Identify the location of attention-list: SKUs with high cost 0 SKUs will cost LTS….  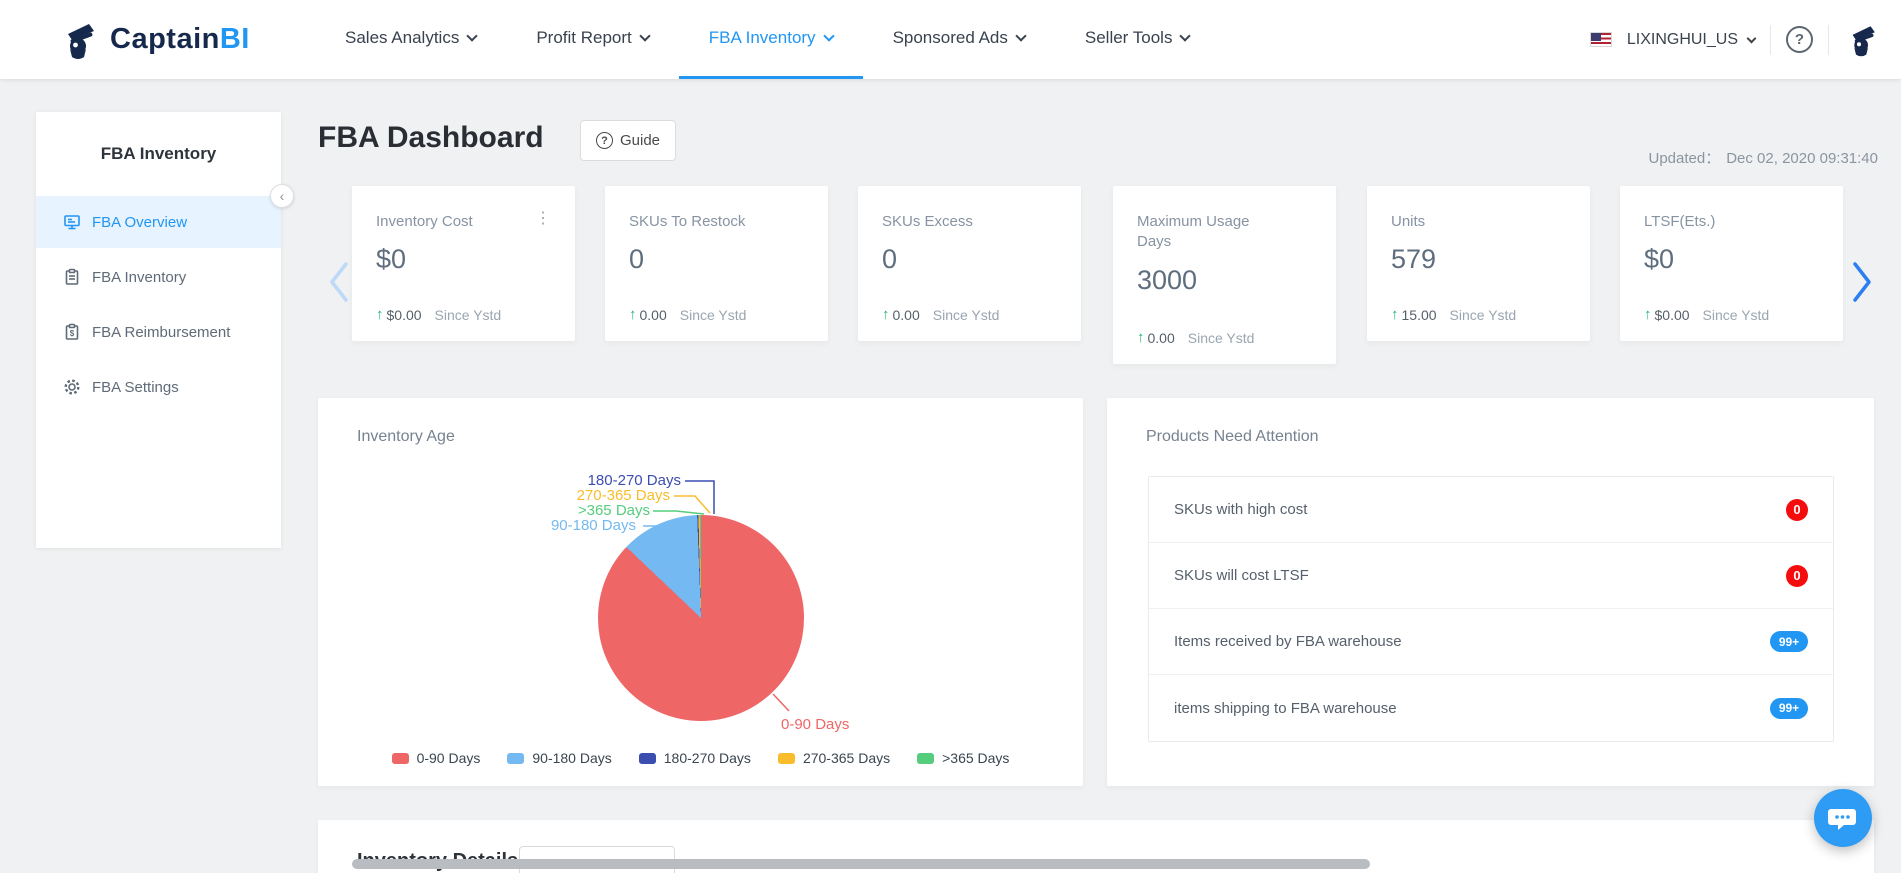
(1491, 609).